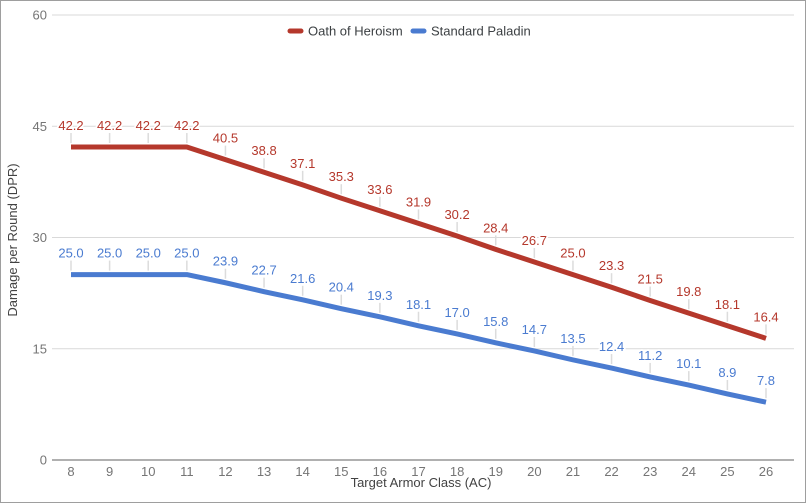 Image resolution: width=806 pixels, height=503 pixels. What do you see at coordinates (534, 329) in the screenshot?
I see `data-label-standard-paladin: 14.7` at bounding box center [534, 329].